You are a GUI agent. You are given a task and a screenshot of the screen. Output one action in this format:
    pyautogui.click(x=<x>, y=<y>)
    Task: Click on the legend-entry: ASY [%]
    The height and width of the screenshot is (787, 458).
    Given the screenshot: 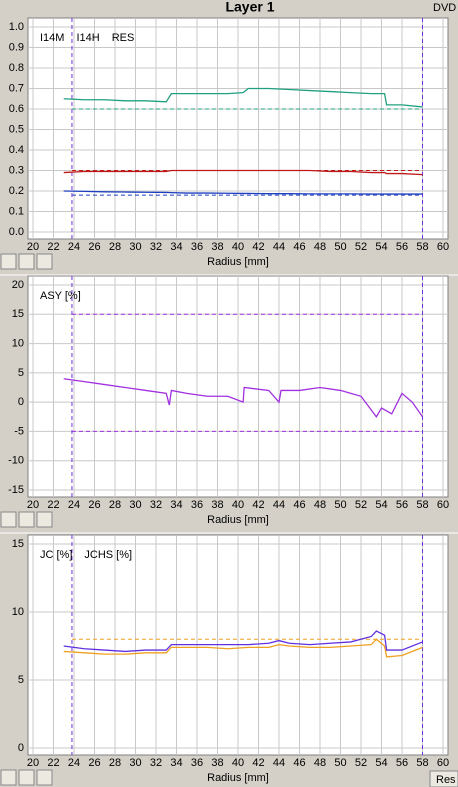 What is the action you would take?
    pyautogui.click(x=60, y=296)
    